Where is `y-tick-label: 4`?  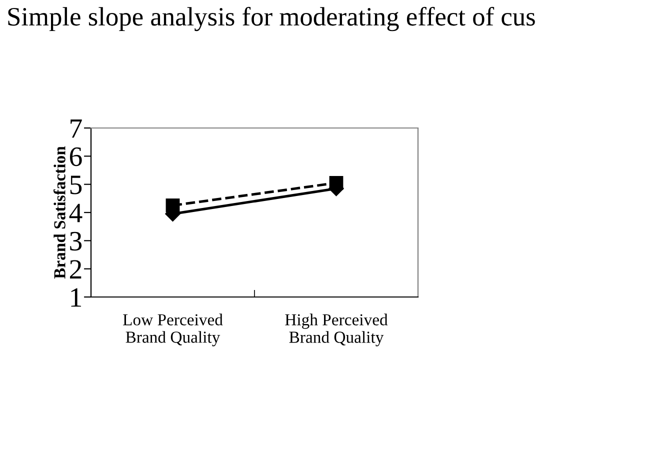 y-tick-label: 4 is located at coordinates (75, 213).